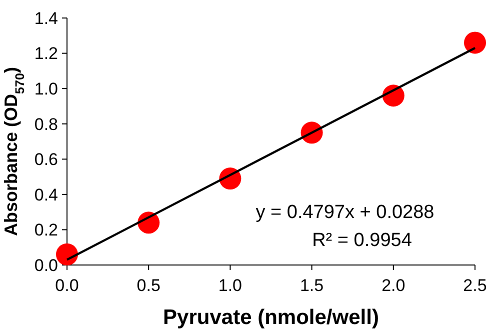 This screenshot has height=332, width=488. I want to click on y-tick-label: 0.4, so click(46, 194).